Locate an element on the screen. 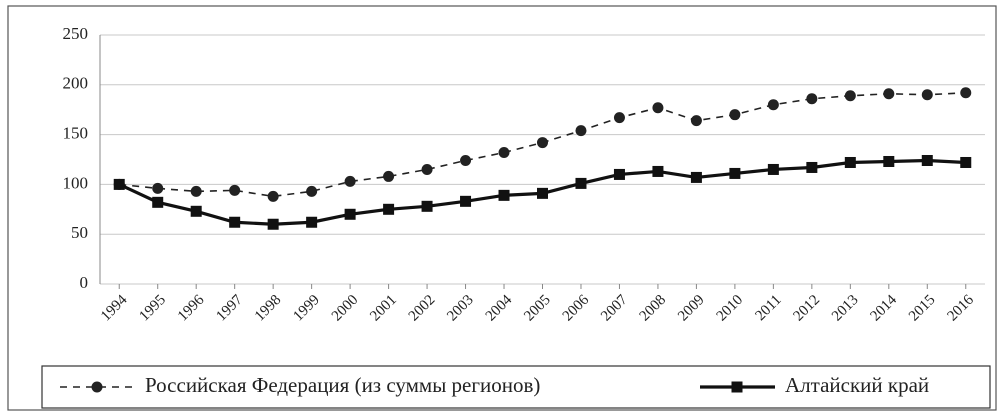 The width and height of the screenshot is (1004, 419). x-tick-label: 2011 is located at coordinates (768, 308).